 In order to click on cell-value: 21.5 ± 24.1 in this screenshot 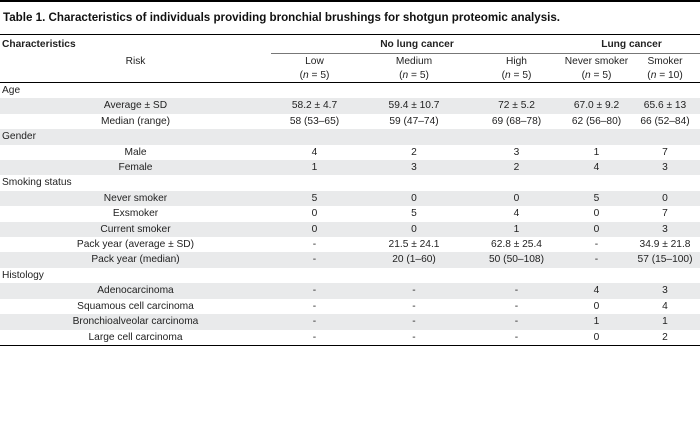, I will do `click(414, 245)`.